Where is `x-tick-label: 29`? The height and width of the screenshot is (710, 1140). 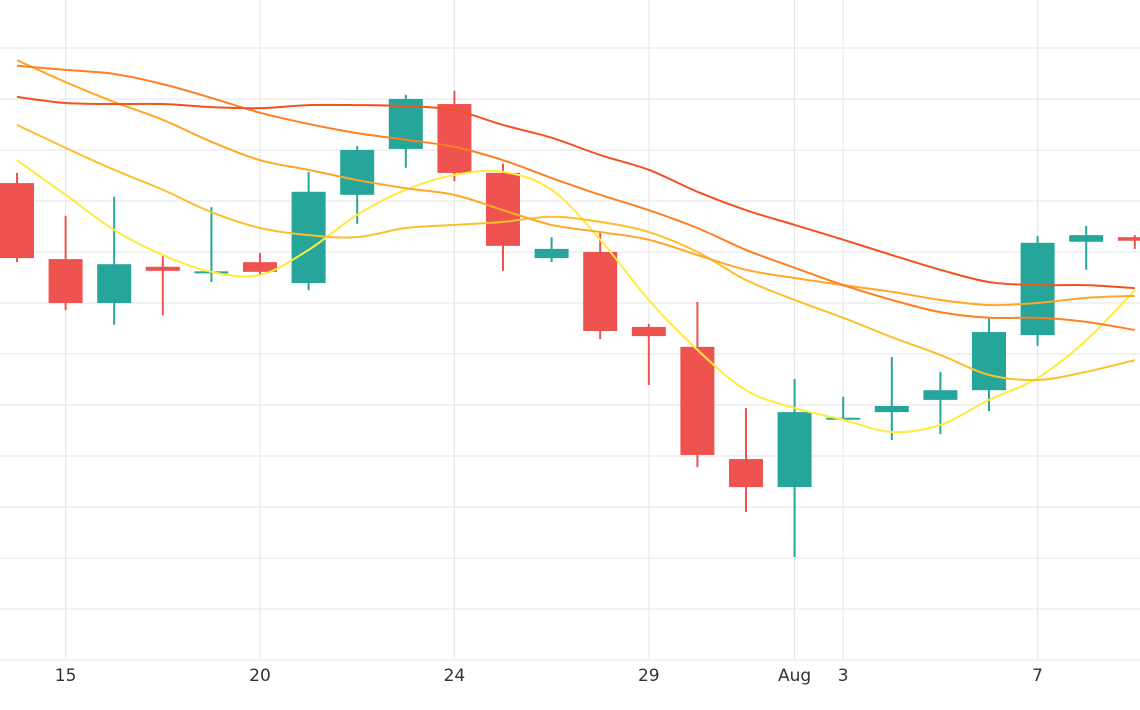
x-tick-label: 29 is located at coordinates (649, 676).